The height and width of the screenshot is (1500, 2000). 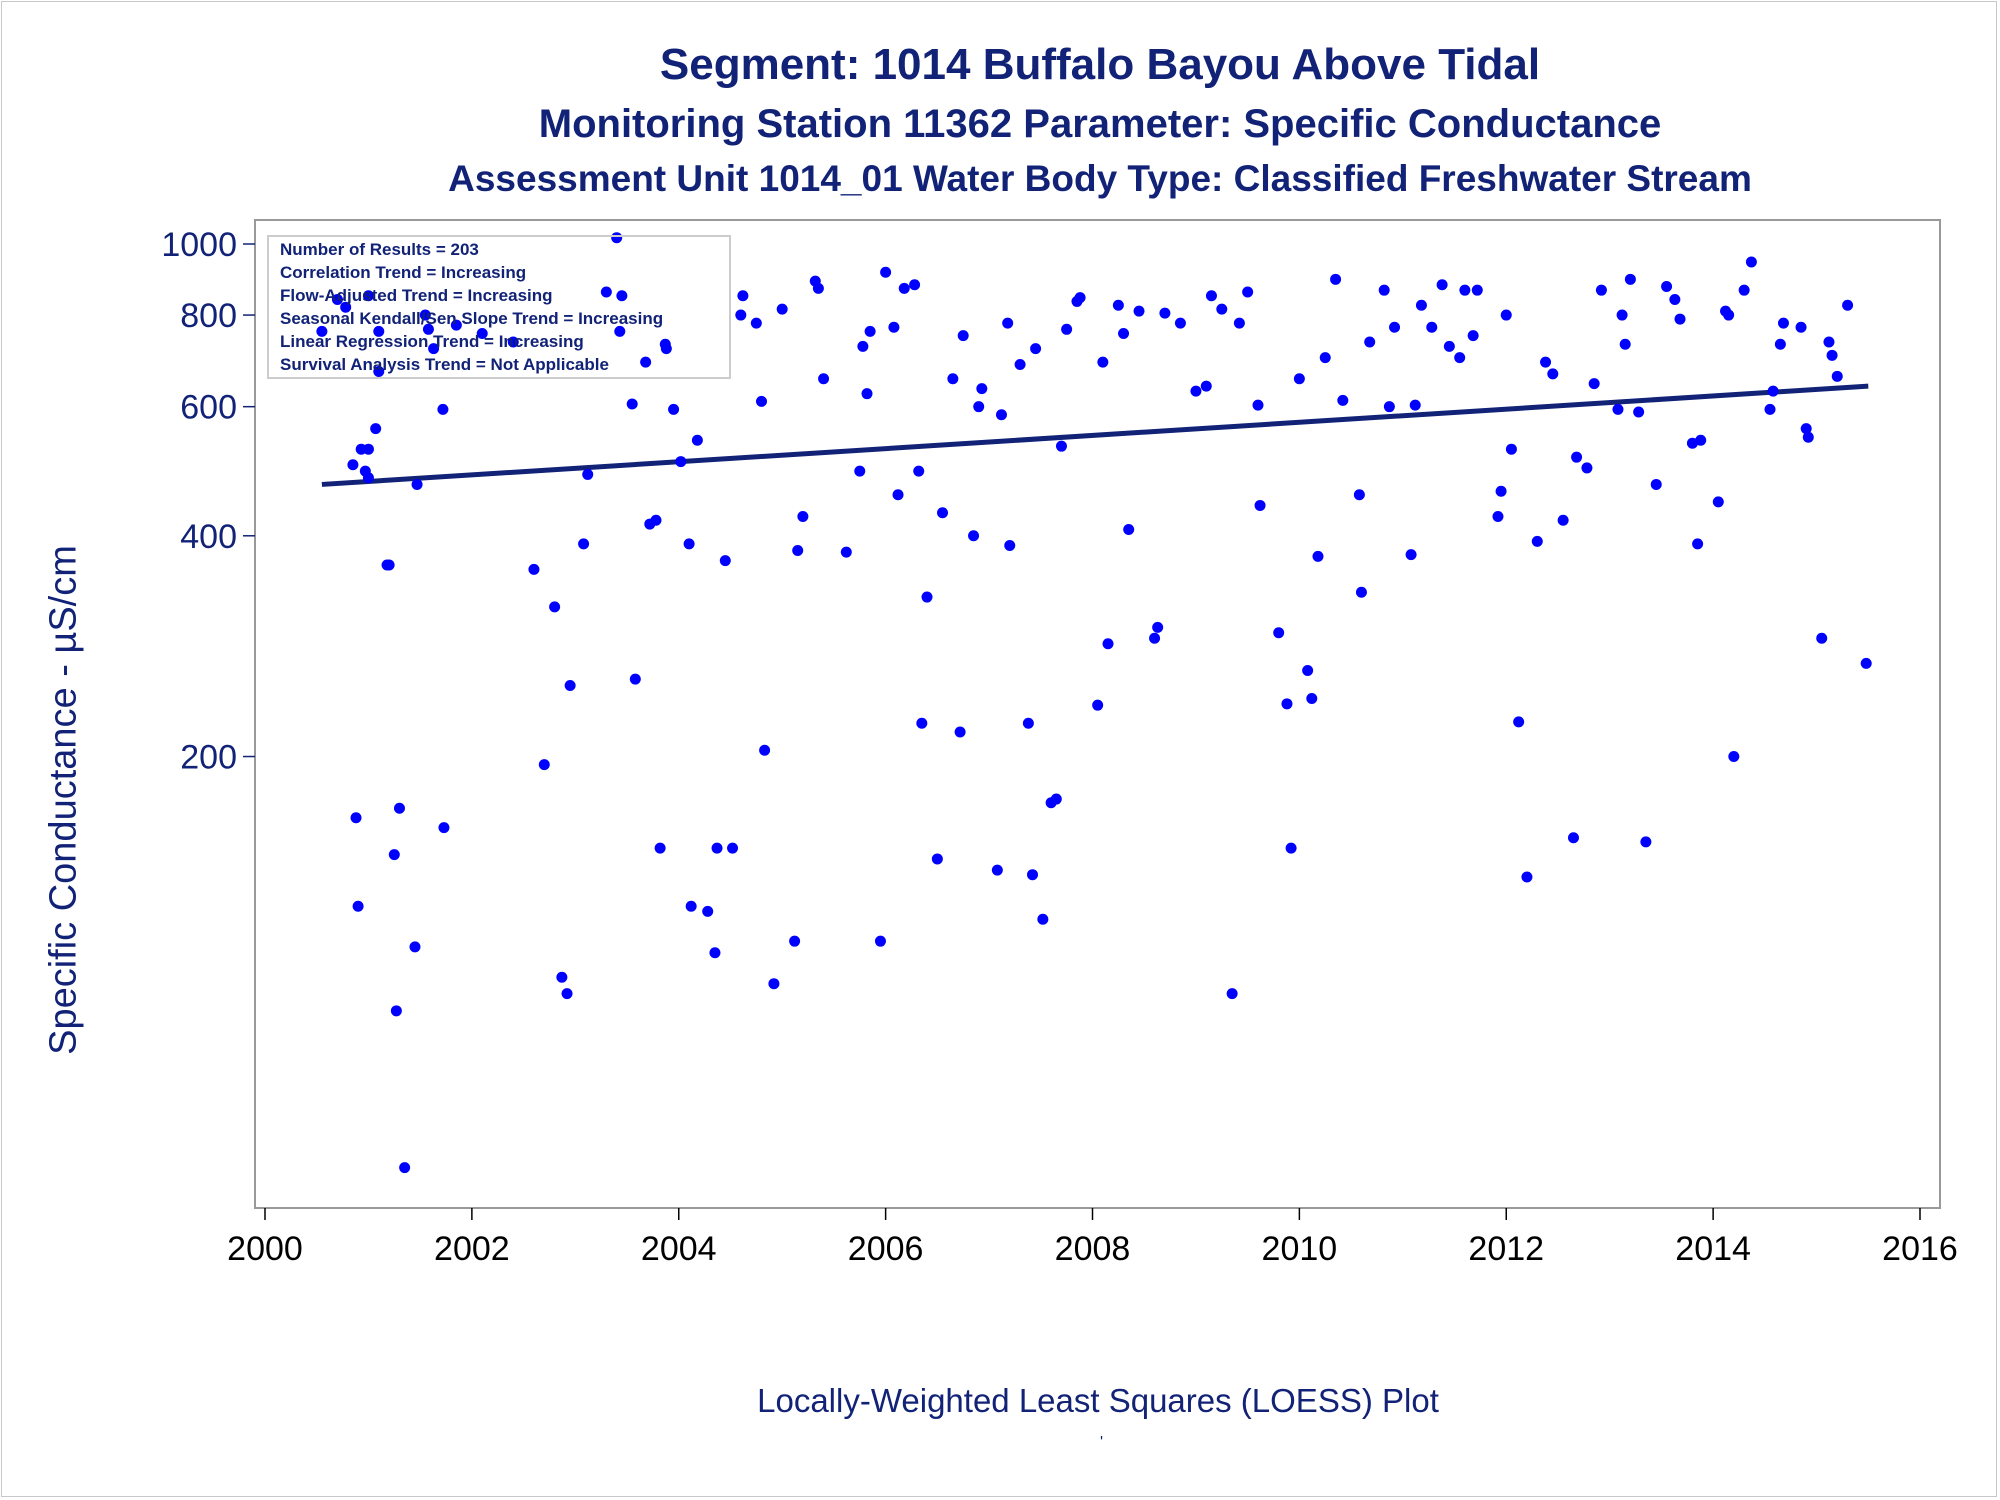 I want to click on trend-line-layer, so click(x=1095, y=435).